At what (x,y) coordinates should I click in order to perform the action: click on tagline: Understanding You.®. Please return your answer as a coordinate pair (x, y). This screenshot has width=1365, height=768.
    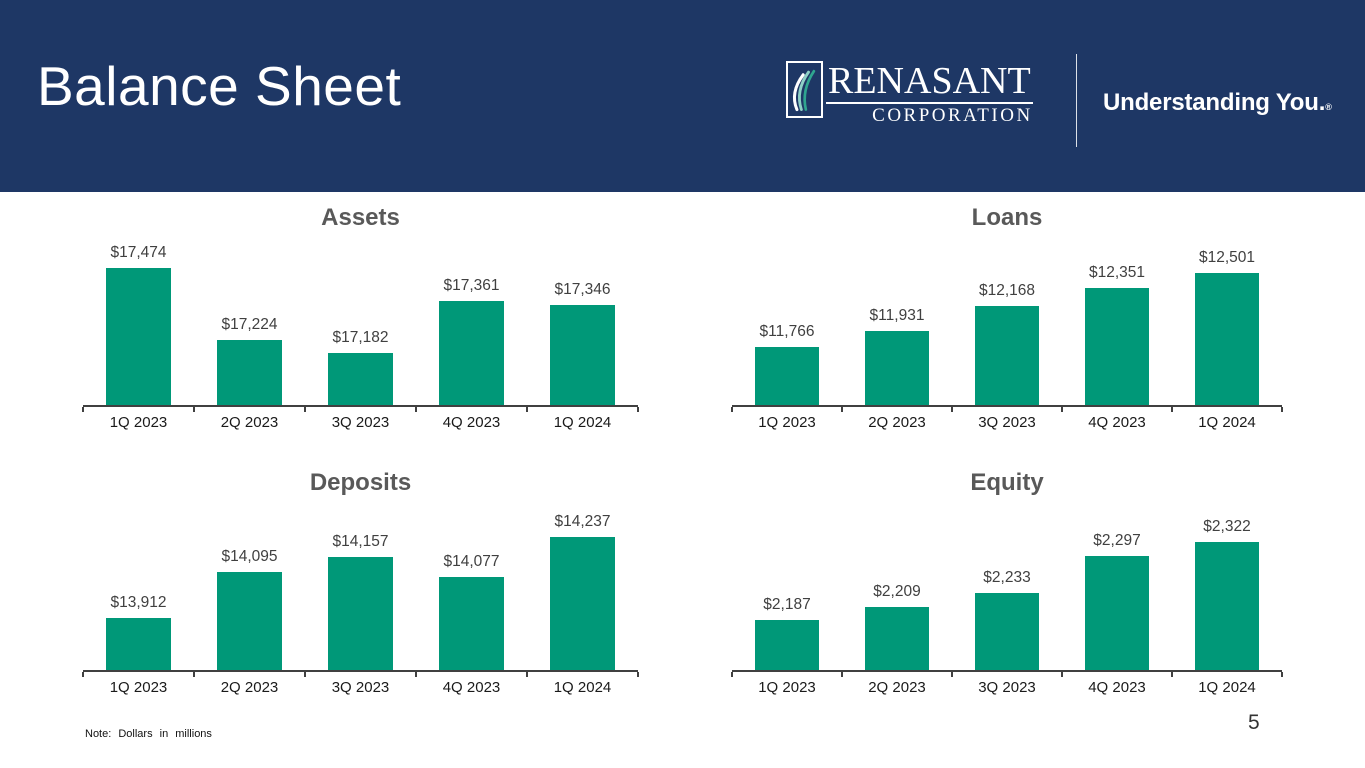
    Looking at the image, I should click on (1217, 103).